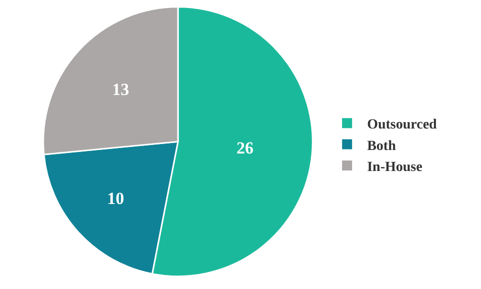  What do you see at coordinates (402, 125) in the screenshot?
I see `legend-label: Outsourced` at bounding box center [402, 125].